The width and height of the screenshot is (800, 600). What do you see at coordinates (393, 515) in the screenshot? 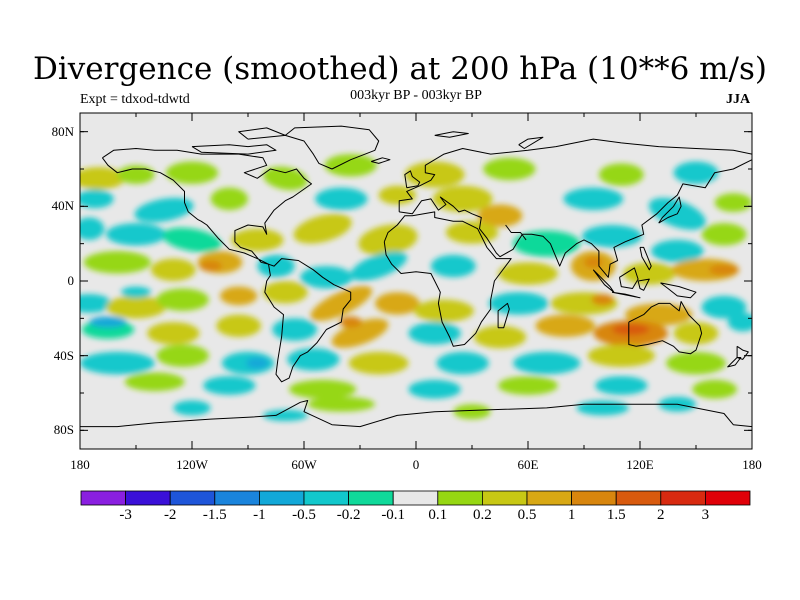
I see `colorbar-label: -0.1` at bounding box center [393, 515].